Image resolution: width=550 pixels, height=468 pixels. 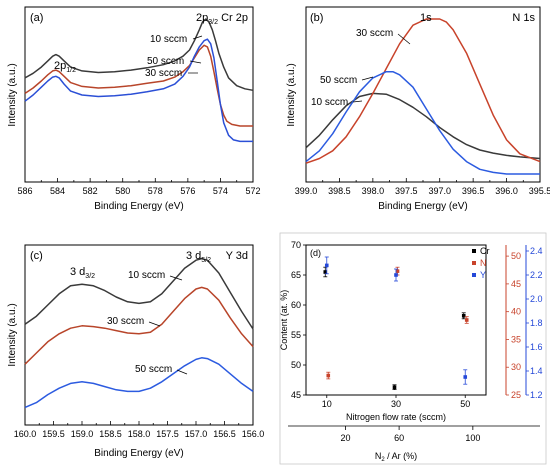 What do you see at coordinates (193, 256) in the screenshot?
I see `panel-c-peak-base-2: 3 d` at bounding box center [193, 256].